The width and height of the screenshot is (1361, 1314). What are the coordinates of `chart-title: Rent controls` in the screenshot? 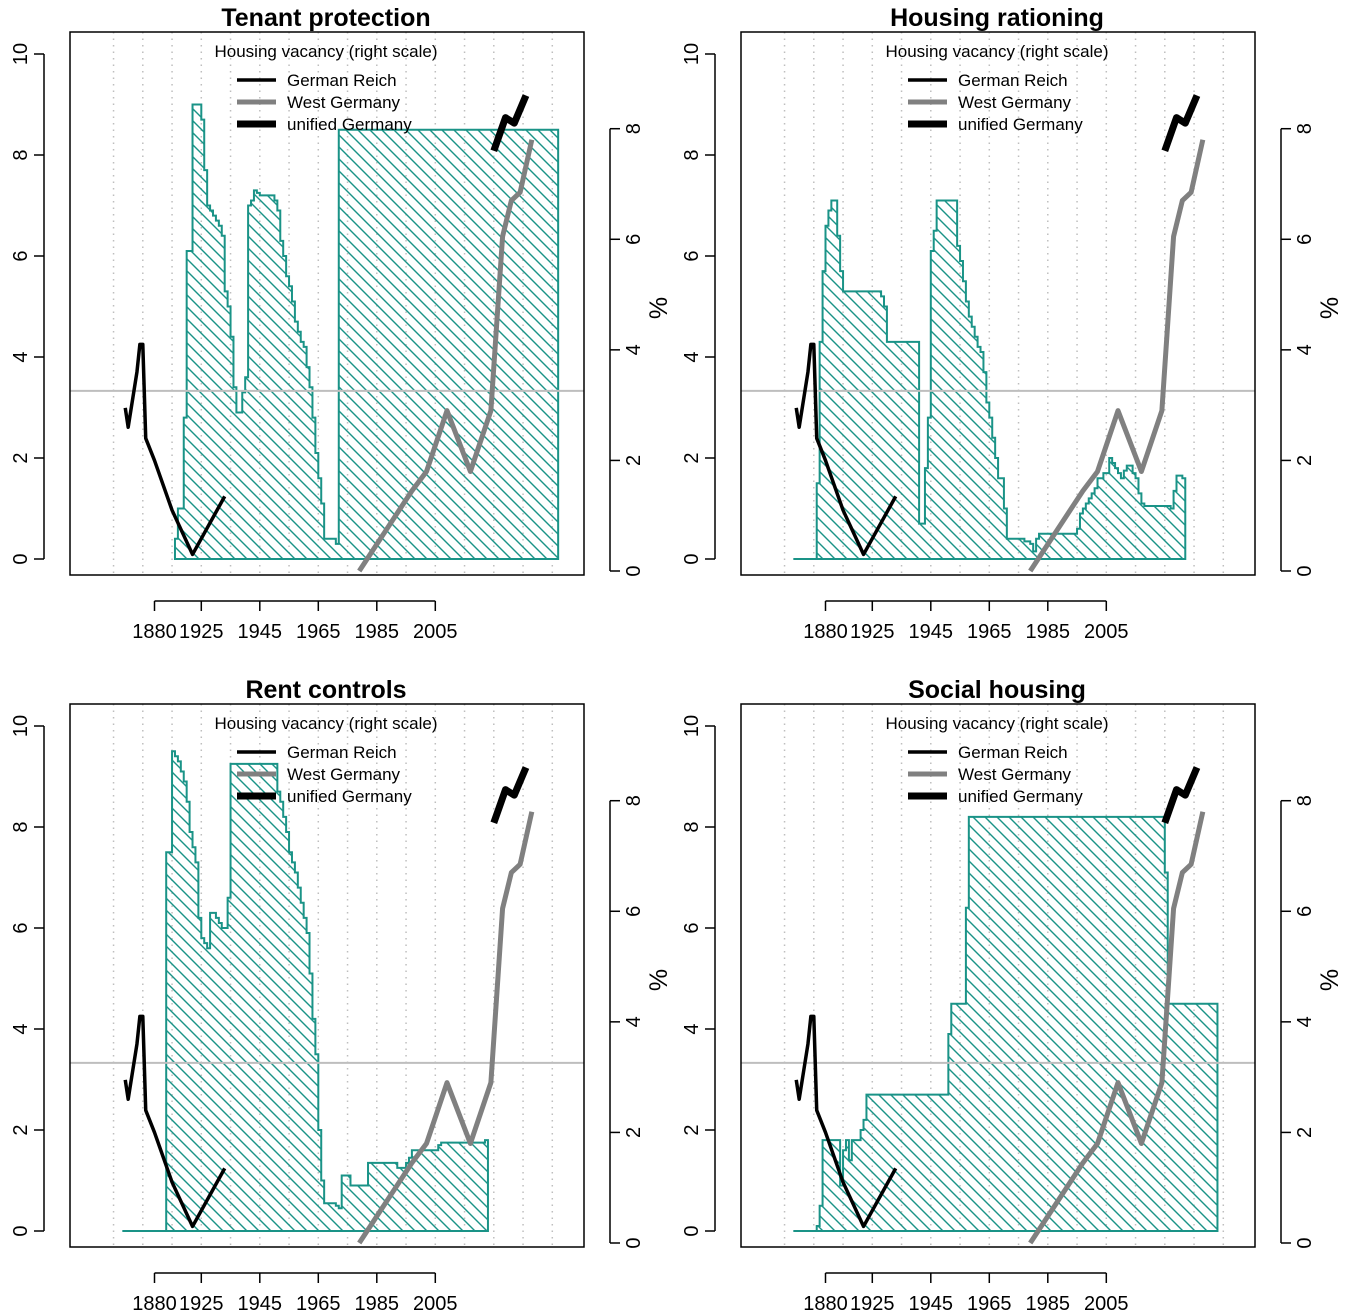 It's located at (325, 690).